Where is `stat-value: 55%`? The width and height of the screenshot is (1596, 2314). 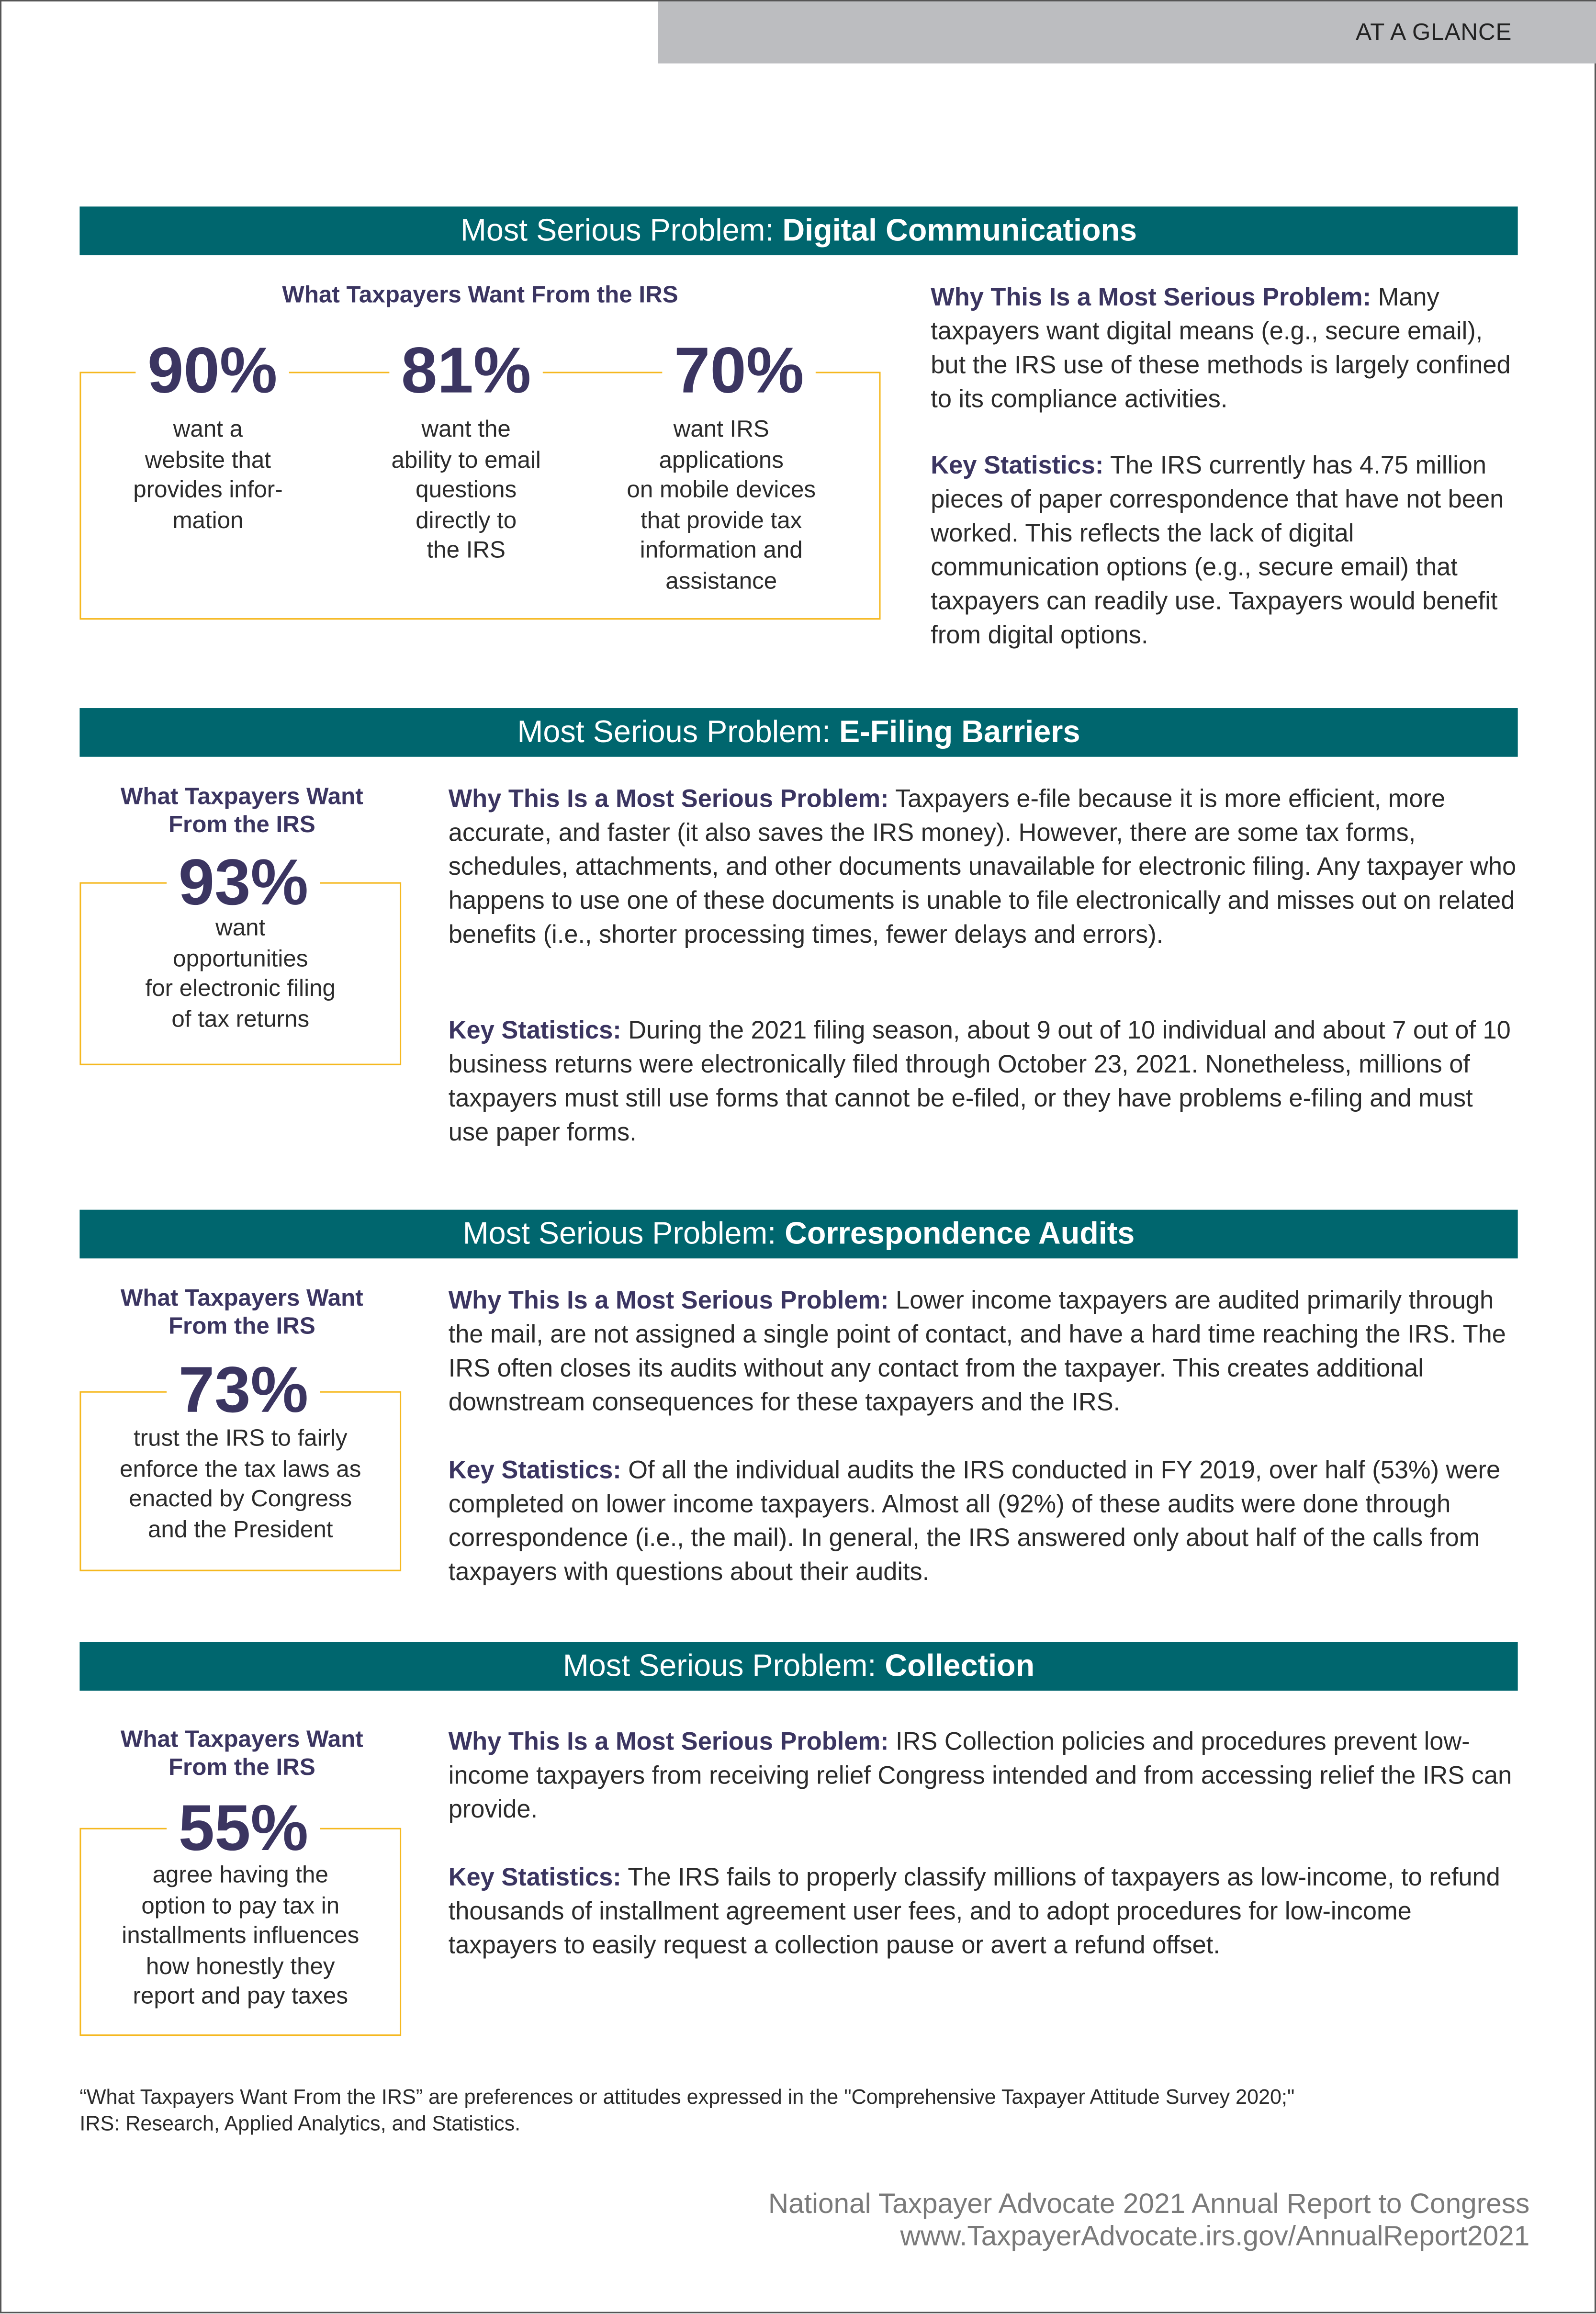
stat-value: 55% is located at coordinates (243, 1829).